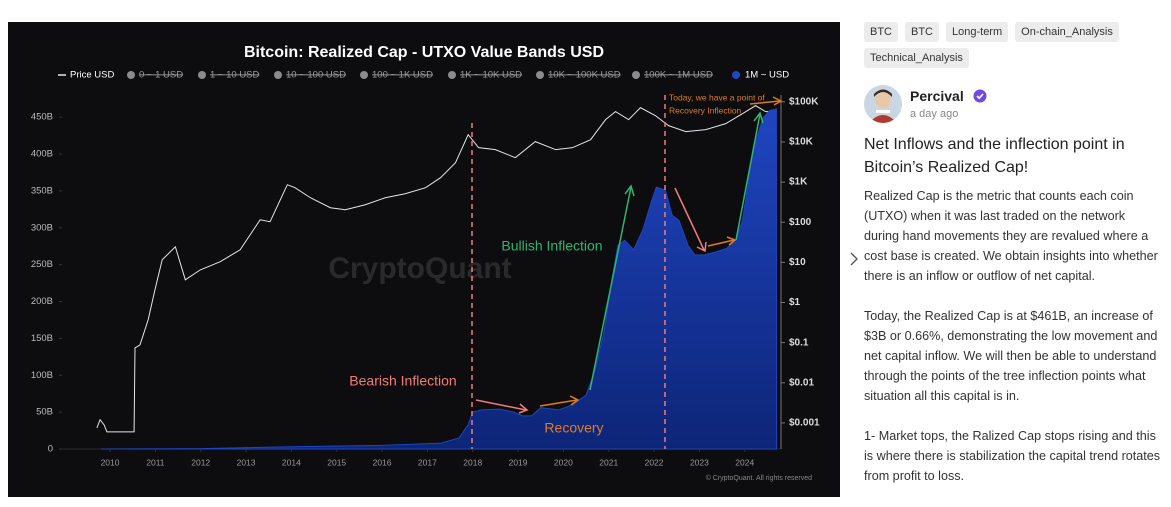 The width and height of the screenshot is (1171, 507). I want to click on y-tick-label: 100B, so click(42, 375).